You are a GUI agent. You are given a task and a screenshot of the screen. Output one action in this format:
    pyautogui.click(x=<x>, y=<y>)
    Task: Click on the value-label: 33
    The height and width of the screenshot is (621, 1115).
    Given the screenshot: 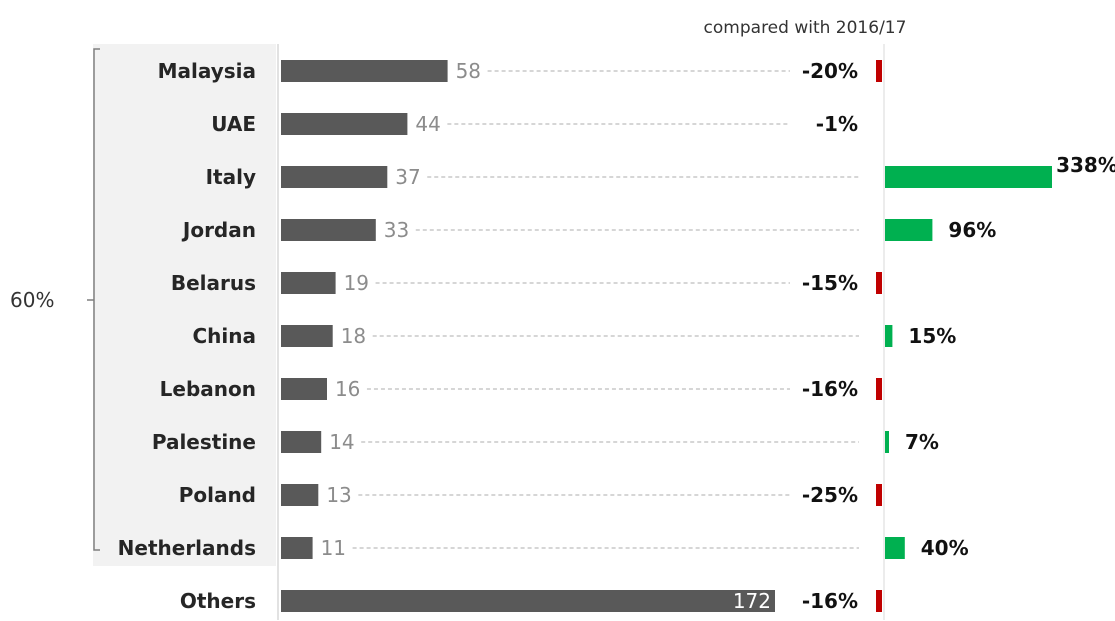 What is the action you would take?
    pyautogui.click(x=396, y=230)
    